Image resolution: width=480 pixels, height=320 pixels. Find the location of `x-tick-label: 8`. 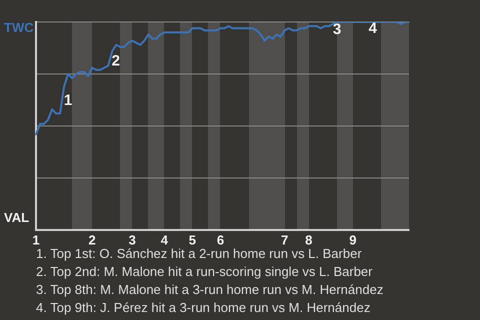

x-tick-label: 8 is located at coordinates (308, 240).